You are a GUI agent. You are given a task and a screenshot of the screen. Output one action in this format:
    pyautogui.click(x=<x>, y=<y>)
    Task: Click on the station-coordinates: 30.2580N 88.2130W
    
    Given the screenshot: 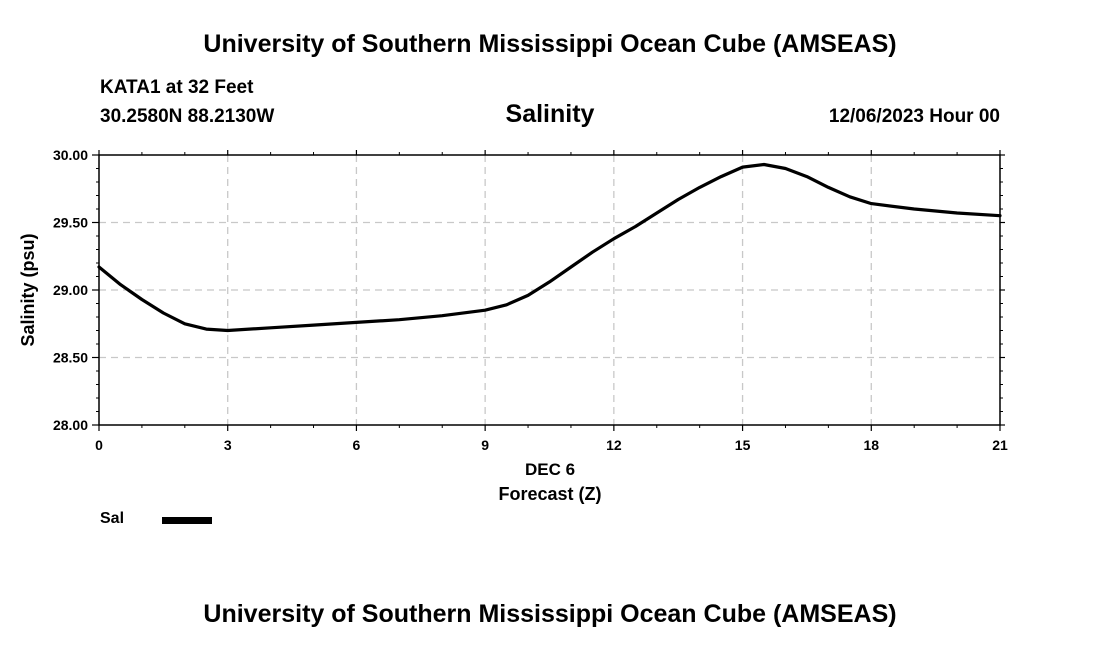 What is the action you would take?
    pyautogui.click(x=187, y=116)
    